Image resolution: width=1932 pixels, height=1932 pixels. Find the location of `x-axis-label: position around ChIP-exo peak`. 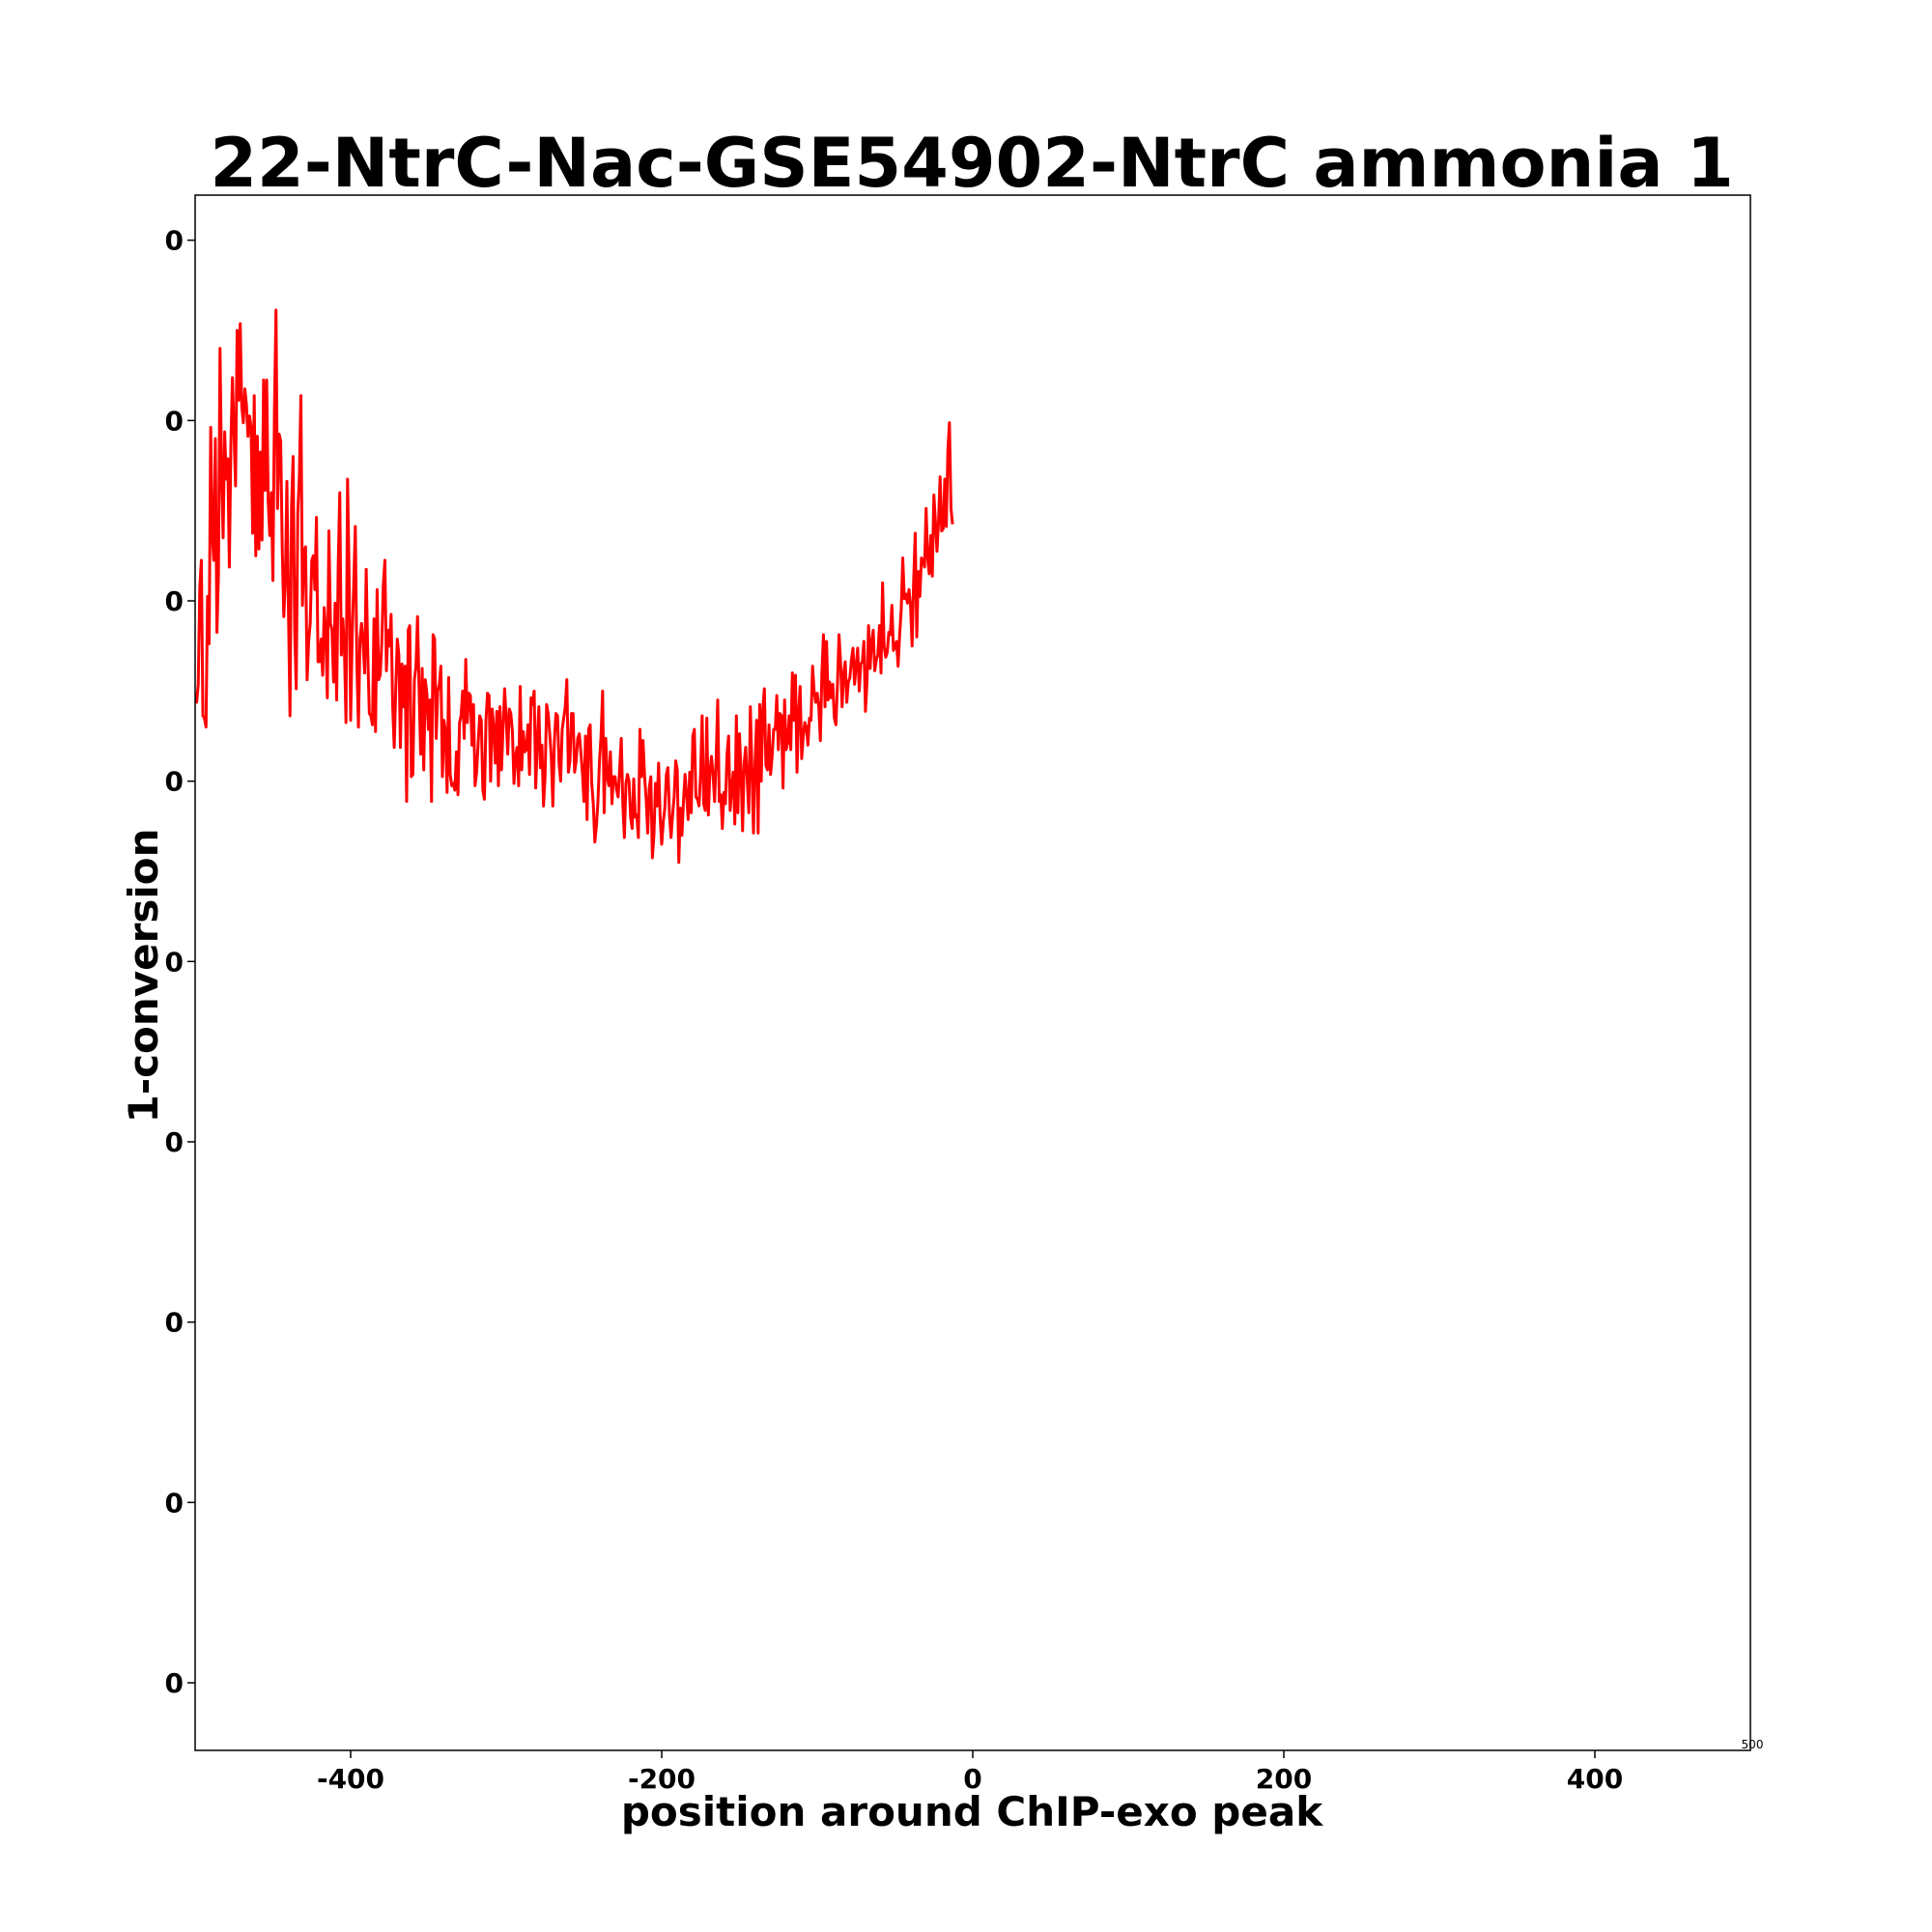

x-axis-label: position around ChIP-exo peak is located at coordinates (972, 1811).